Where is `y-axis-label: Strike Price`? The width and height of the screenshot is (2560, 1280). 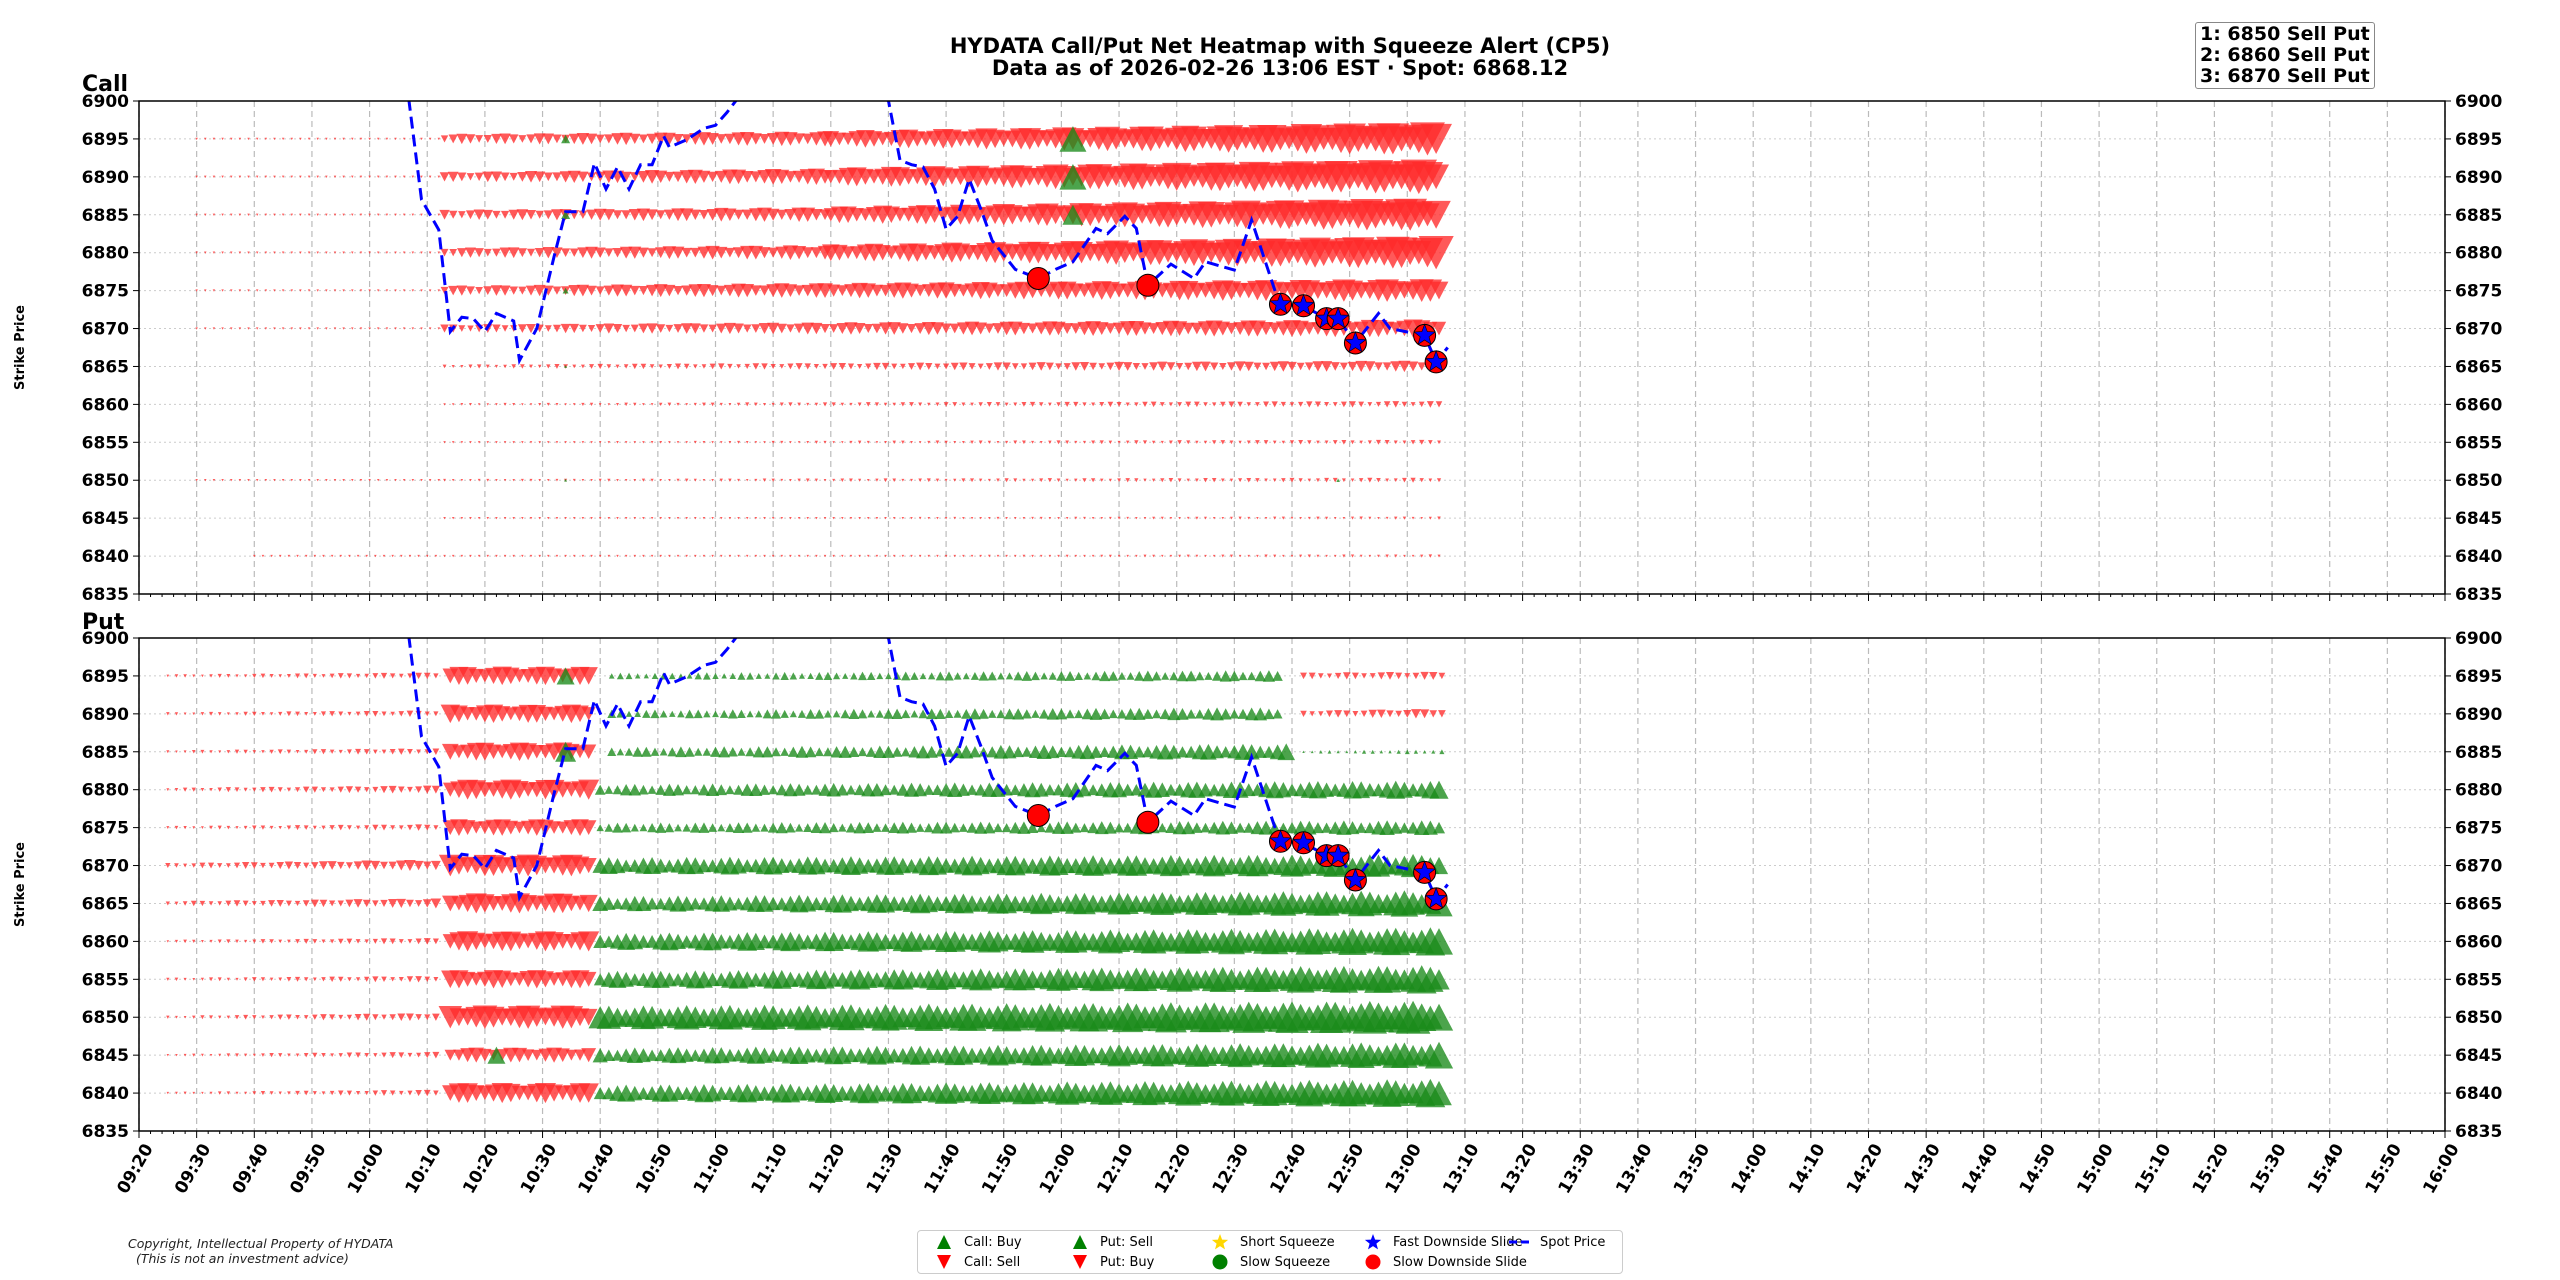 y-axis-label: Strike Price is located at coordinates (20, 884).